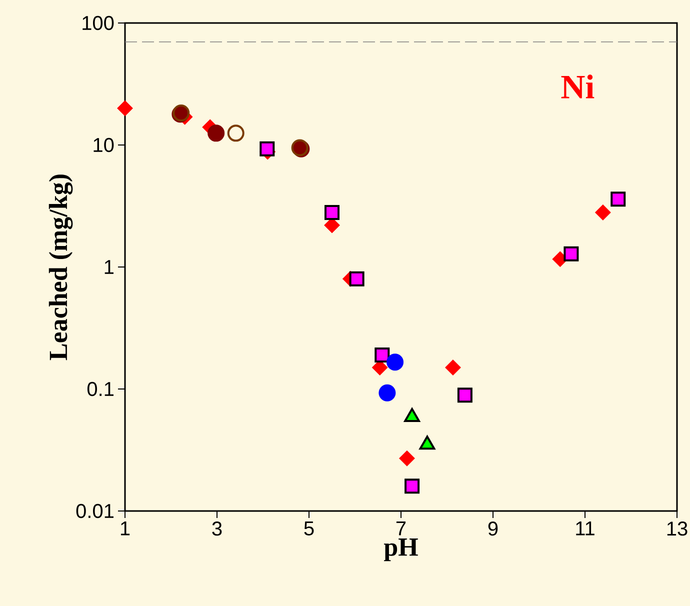 The height and width of the screenshot is (606, 690). What do you see at coordinates (585, 529) in the screenshot?
I see `x-tick-label: 11` at bounding box center [585, 529].